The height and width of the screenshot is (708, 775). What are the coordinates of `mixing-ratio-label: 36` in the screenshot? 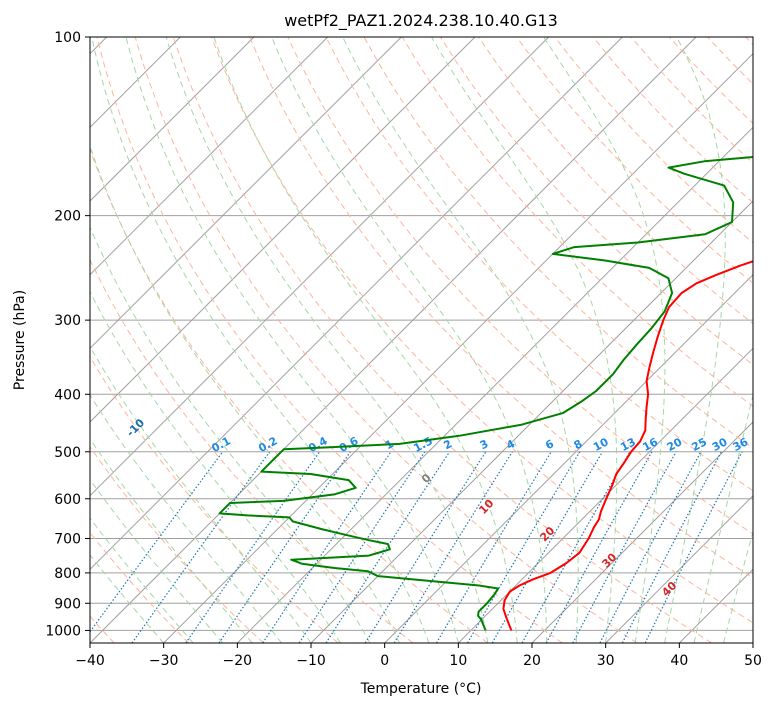 It's located at (741, 444).